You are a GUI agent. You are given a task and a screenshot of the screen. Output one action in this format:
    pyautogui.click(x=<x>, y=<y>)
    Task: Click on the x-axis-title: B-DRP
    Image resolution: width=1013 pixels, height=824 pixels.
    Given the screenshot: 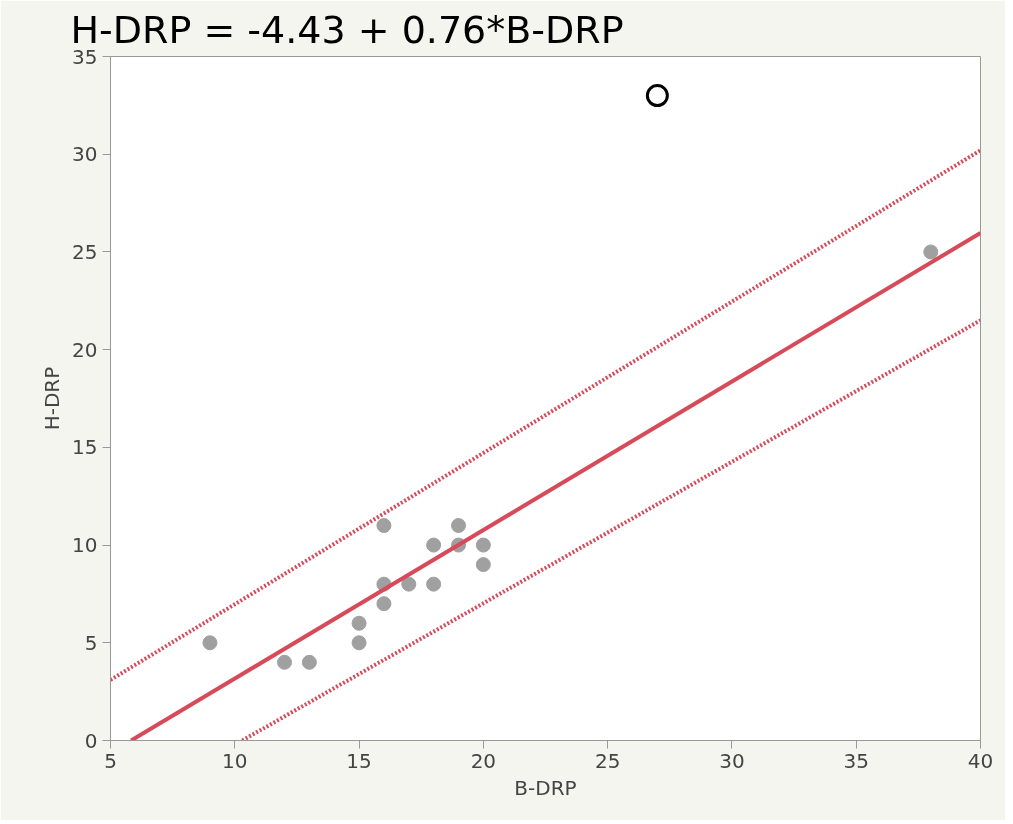 What is the action you would take?
    pyautogui.click(x=545, y=787)
    